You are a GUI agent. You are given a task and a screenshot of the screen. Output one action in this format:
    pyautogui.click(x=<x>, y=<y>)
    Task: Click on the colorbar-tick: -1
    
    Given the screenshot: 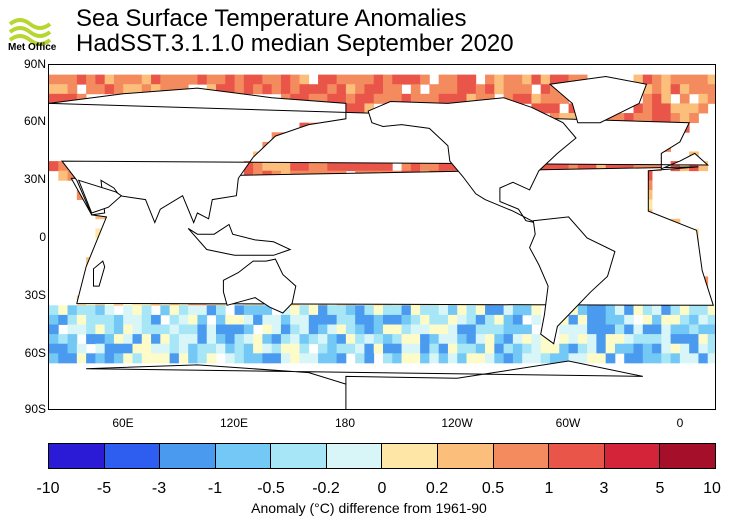 What is the action you would take?
    pyautogui.click(x=215, y=488)
    